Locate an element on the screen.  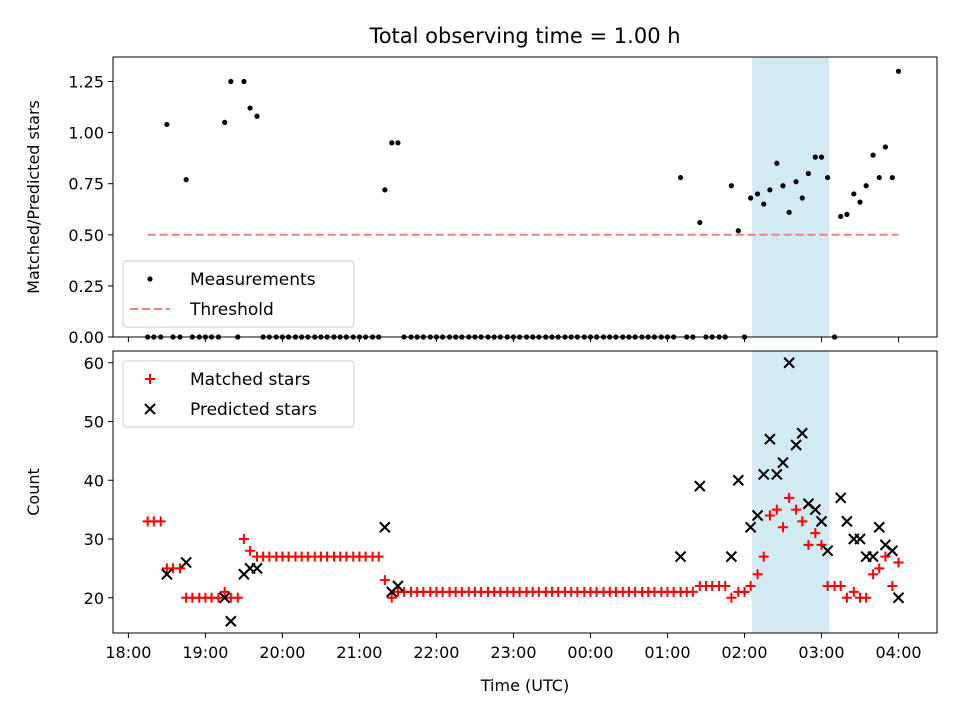
x-tick-label: 19:00 is located at coordinates (205, 652).